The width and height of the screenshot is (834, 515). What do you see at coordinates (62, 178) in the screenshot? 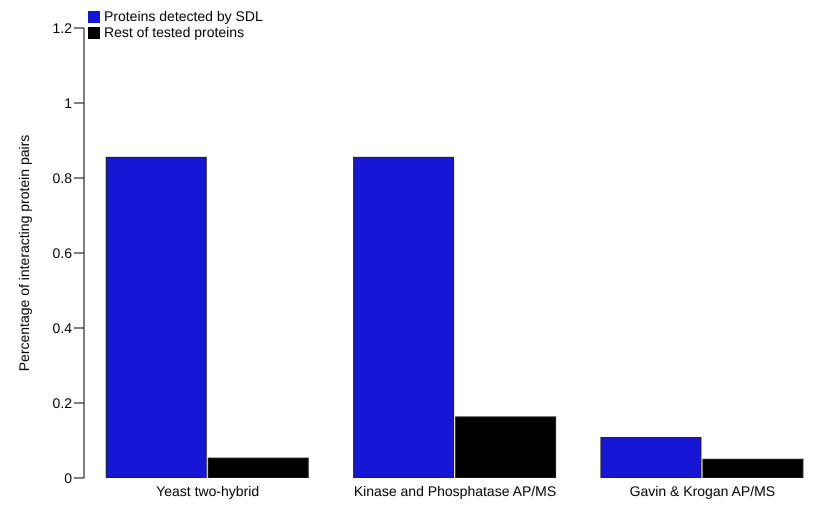
I see `y-tick-label: 0.8` at bounding box center [62, 178].